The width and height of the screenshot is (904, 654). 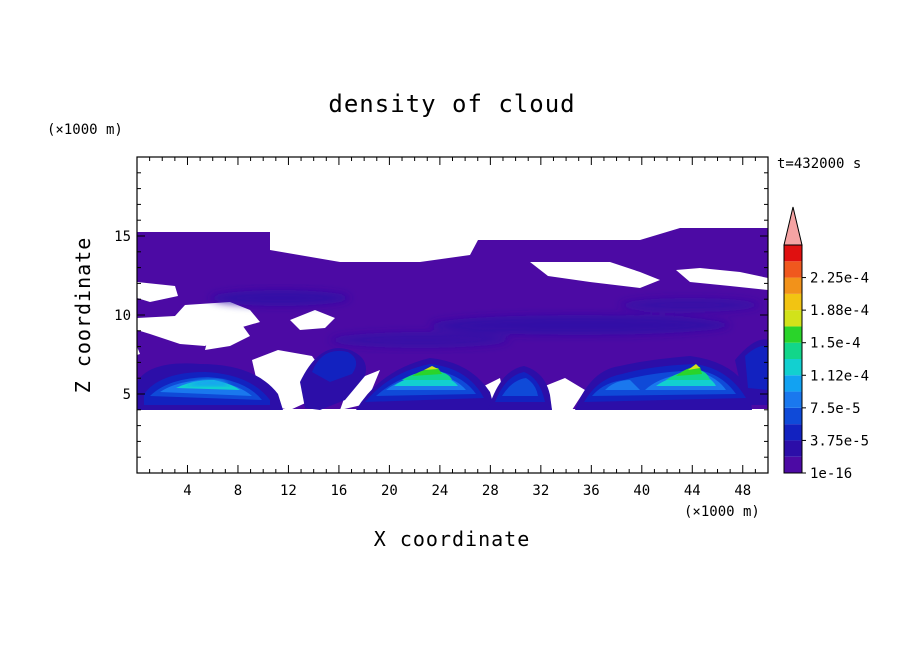 What do you see at coordinates (839, 376) in the screenshot?
I see `colorbar-tick-label: 1.12e-4` at bounding box center [839, 376].